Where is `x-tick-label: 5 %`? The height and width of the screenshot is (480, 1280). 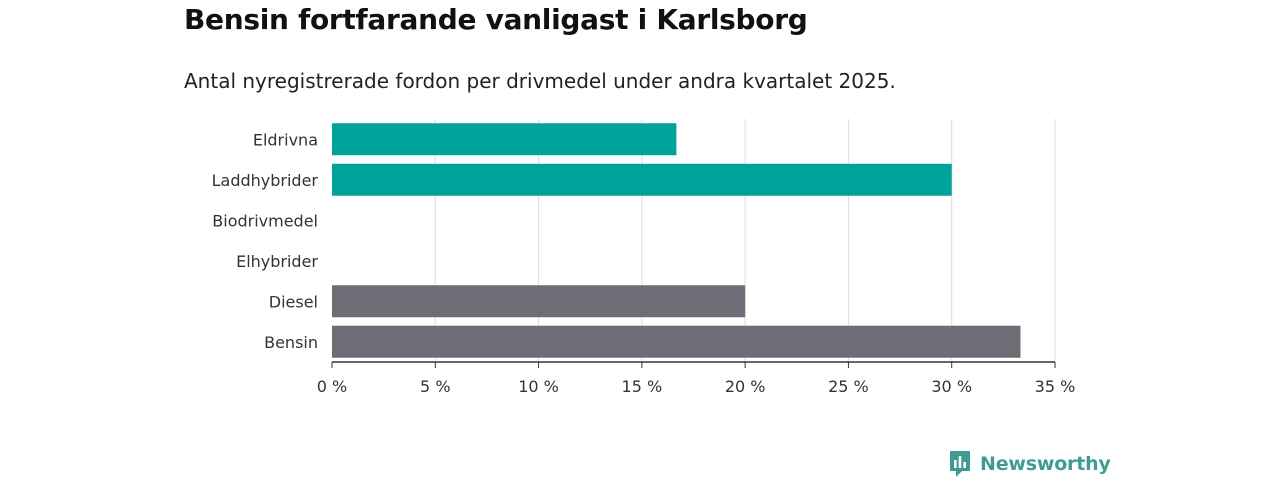
x-tick-label: 5 % is located at coordinates (435, 386).